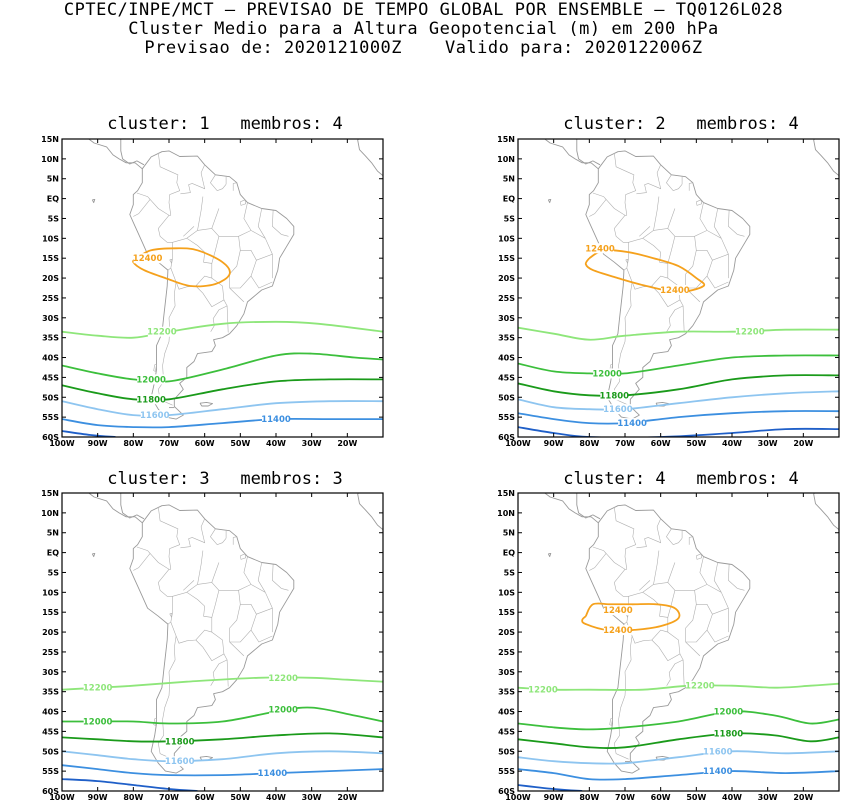  Describe the element at coordinates (98, 689) in the screenshot. I see `contour-label: 12200` at that location.